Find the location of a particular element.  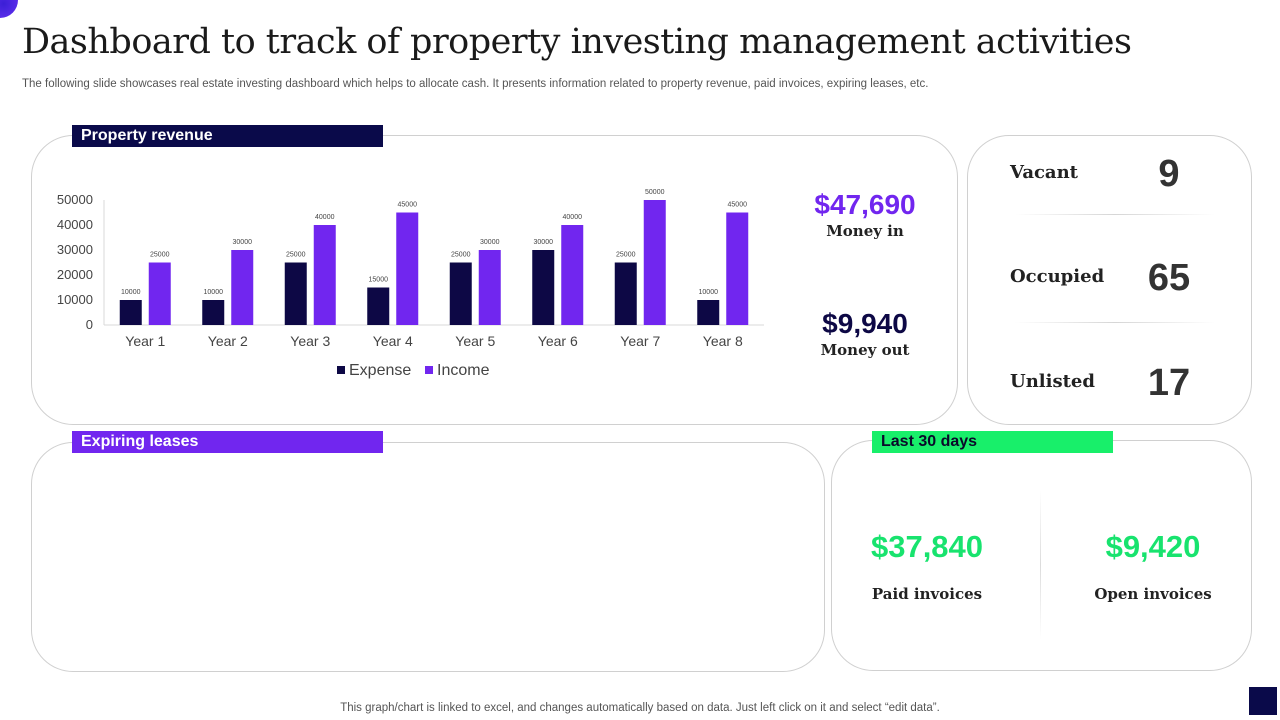

money-out-value: $9,940 is located at coordinates (865, 323).